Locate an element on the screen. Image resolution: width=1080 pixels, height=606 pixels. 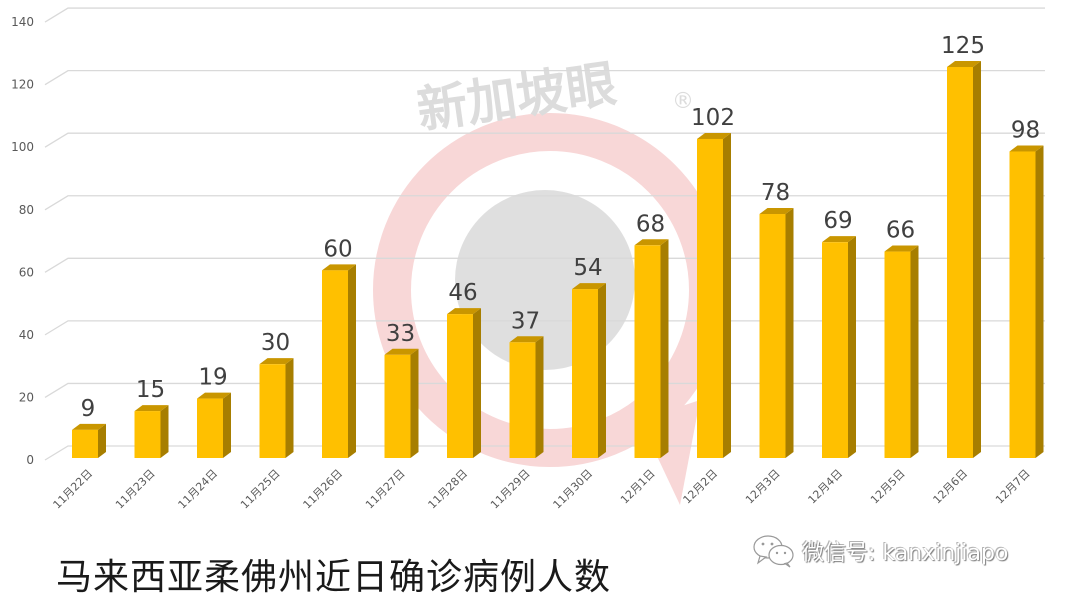
x-tick-label: 11月22日 is located at coordinates (73, 489).